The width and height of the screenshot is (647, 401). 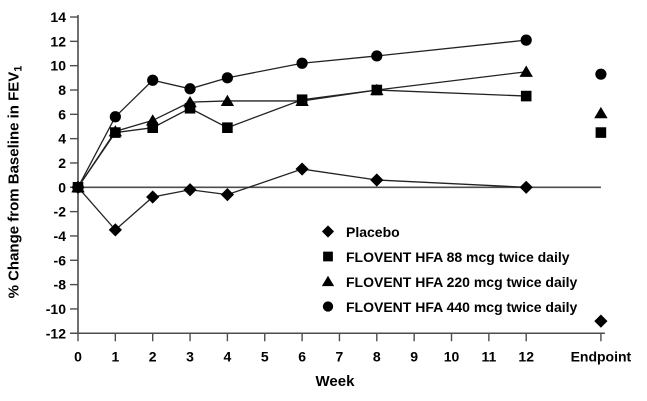 I want to click on y-tick-label: 4, so click(x=62, y=139).